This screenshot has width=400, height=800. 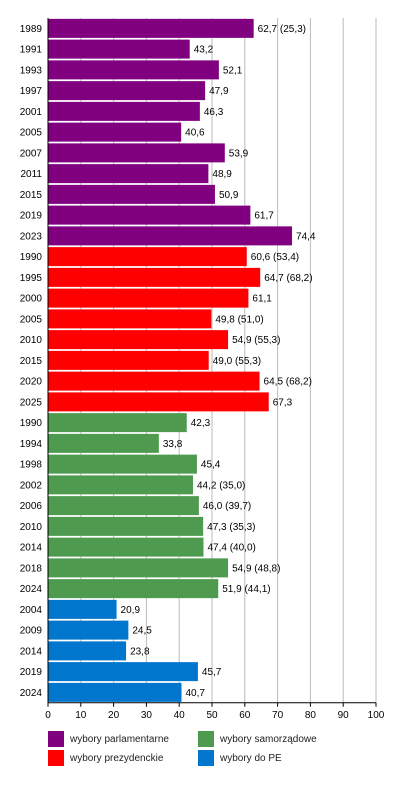 What do you see at coordinates (31, 631) in the screenshot?
I see `category-label: 2009` at bounding box center [31, 631].